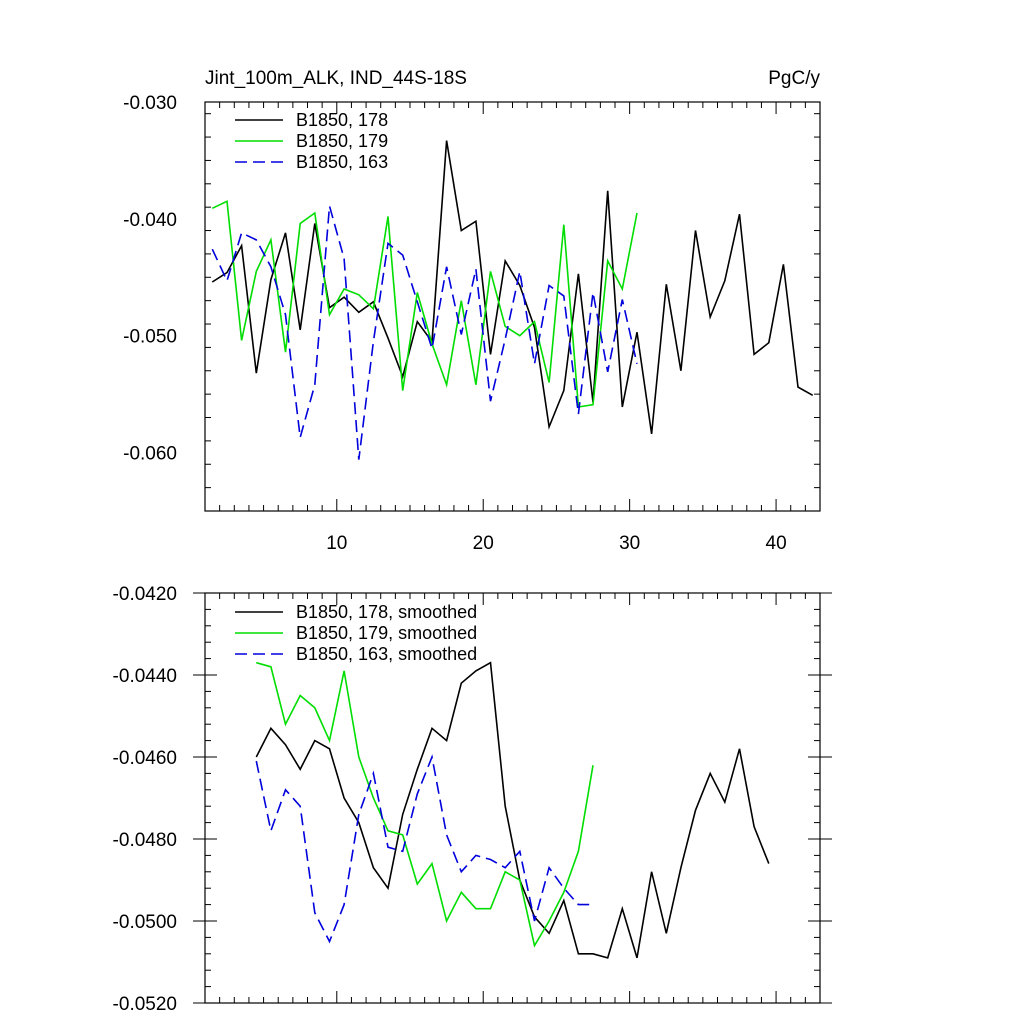 Image resolution: width=1024 pixels, height=1024 pixels. What do you see at coordinates (342, 162) in the screenshot?
I see `legend-label-3: B1850, 163` at bounding box center [342, 162].